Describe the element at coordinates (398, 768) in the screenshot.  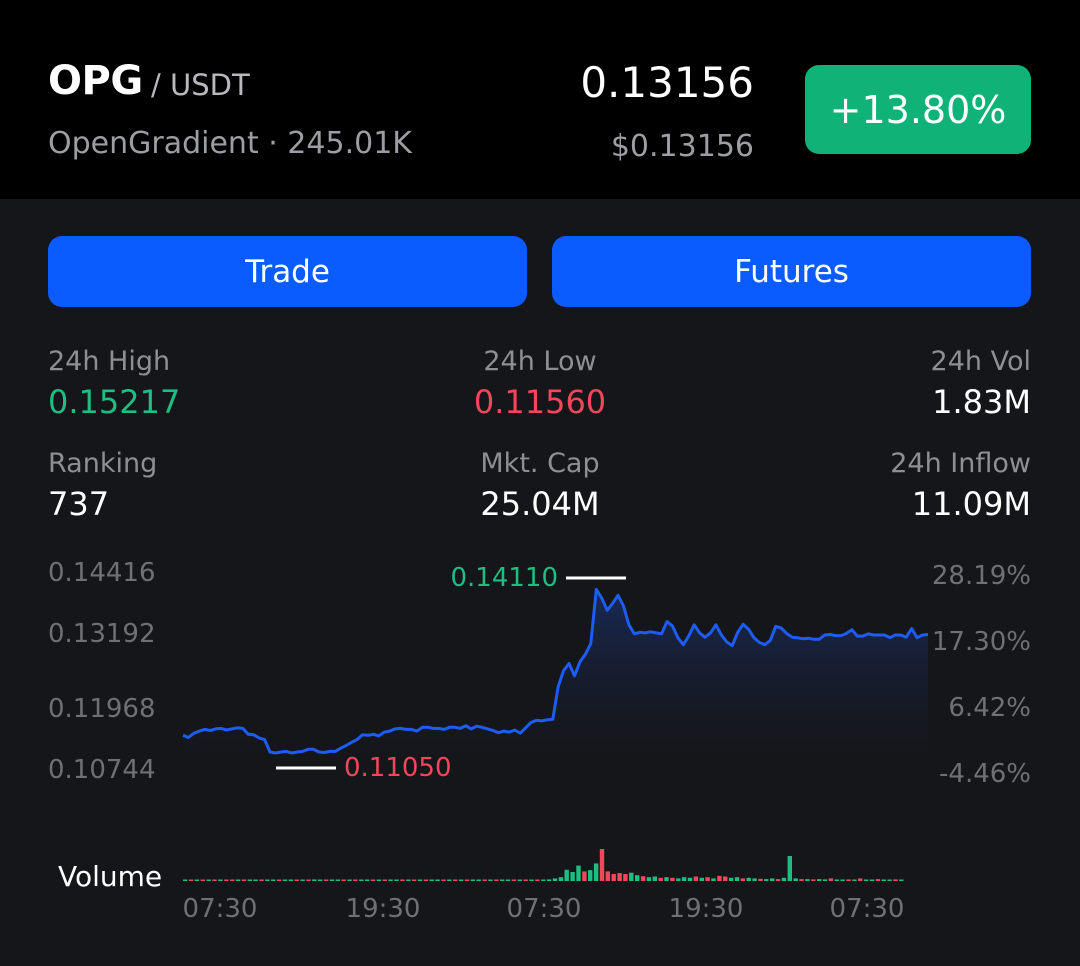
I see `min-price-label: 0.11050` at that location.